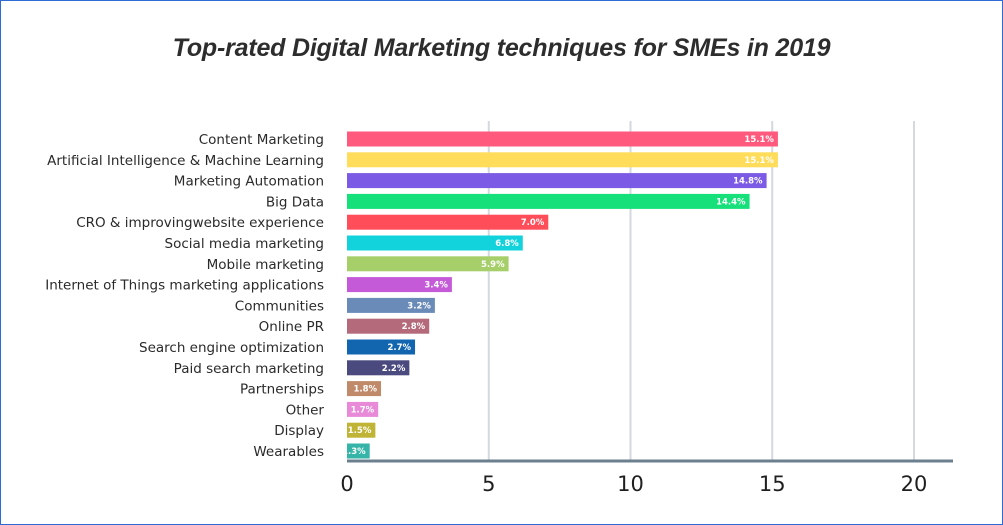 This screenshot has height=525, width=1003. Describe the element at coordinates (493, 265) in the screenshot. I see `data-label: 5.9%` at that location.